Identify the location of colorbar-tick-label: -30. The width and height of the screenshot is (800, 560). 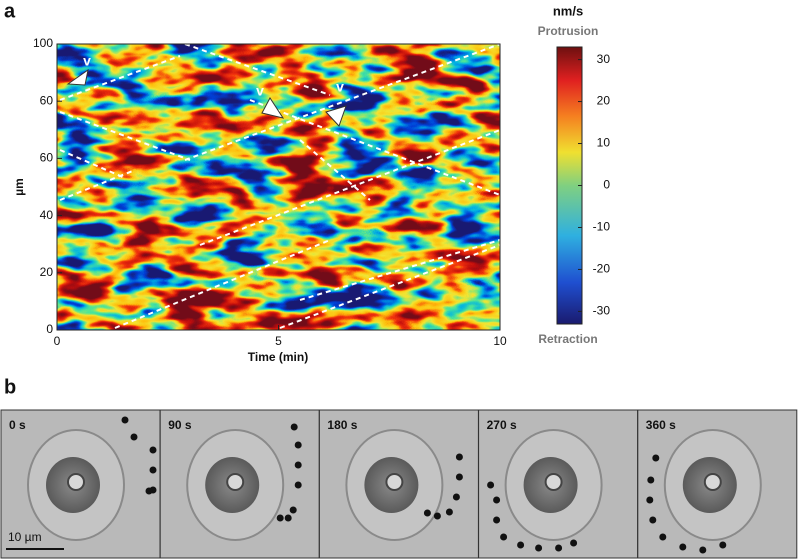
(602, 311).